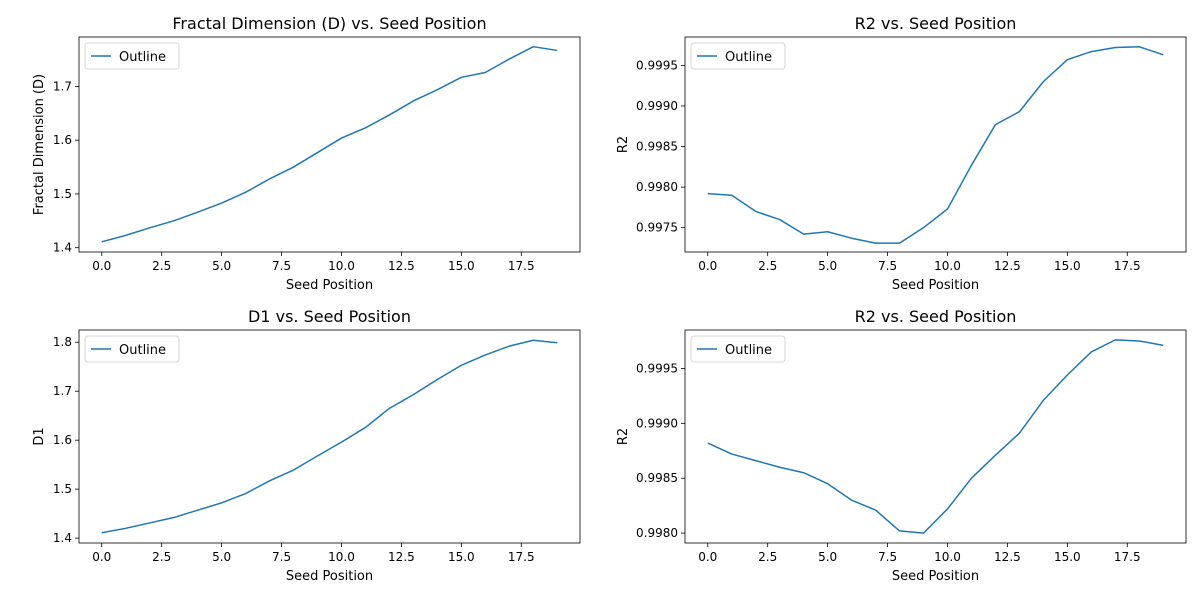 The height and width of the screenshot is (600, 1200). What do you see at coordinates (62, 342) in the screenshot?
I see `y-tick-label: 1.8` at bounding box center [62, 342].